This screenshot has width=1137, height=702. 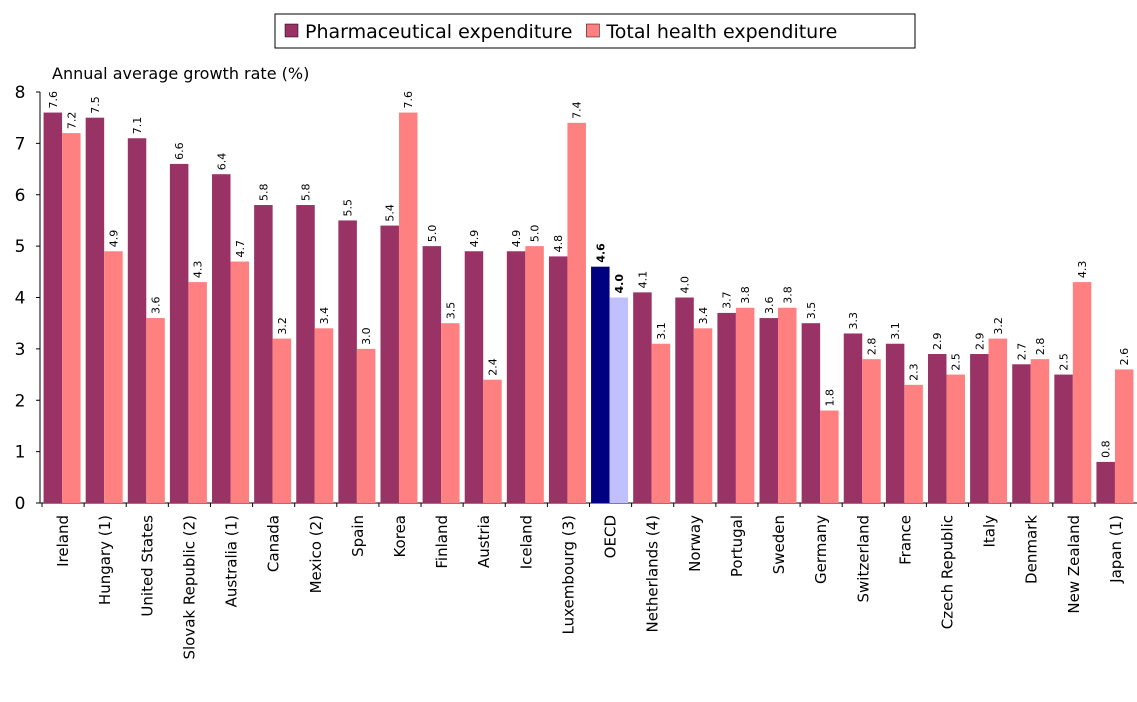 What do you see at coordinates (727, 300) in the screenshot?
I see `value-label: 3.7` at bounding box center [727, 300].